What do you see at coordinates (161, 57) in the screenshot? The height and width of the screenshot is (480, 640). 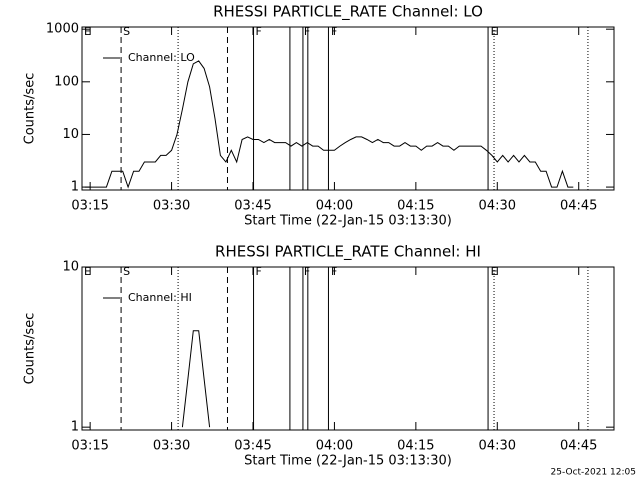 I see `legend-label: Channel: LO` at bounding box center [161, 57].